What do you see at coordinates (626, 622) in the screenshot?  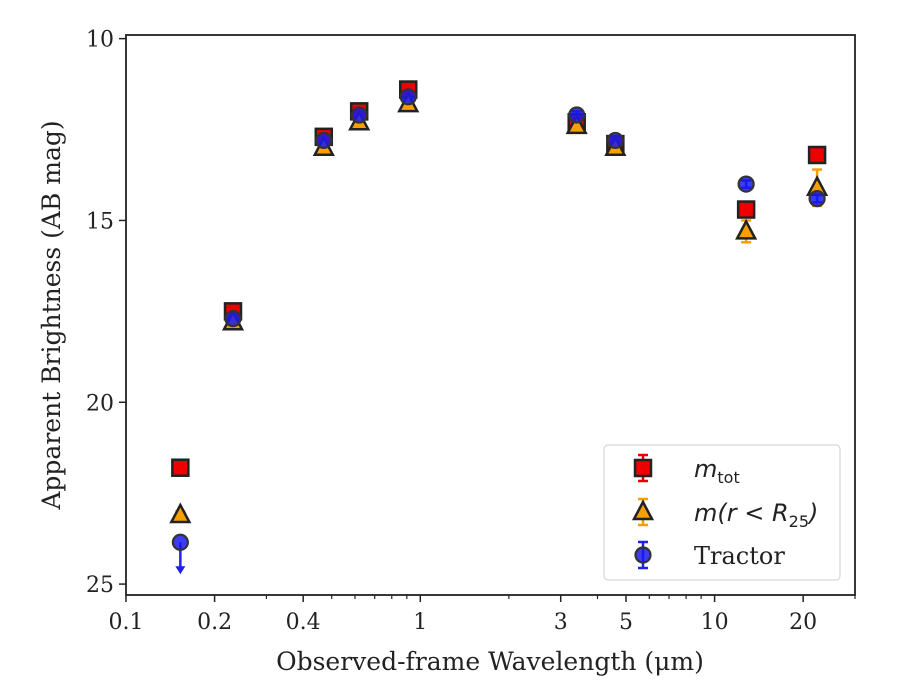 I see `x-tick-label: 5` at bounding box center [626, 622].